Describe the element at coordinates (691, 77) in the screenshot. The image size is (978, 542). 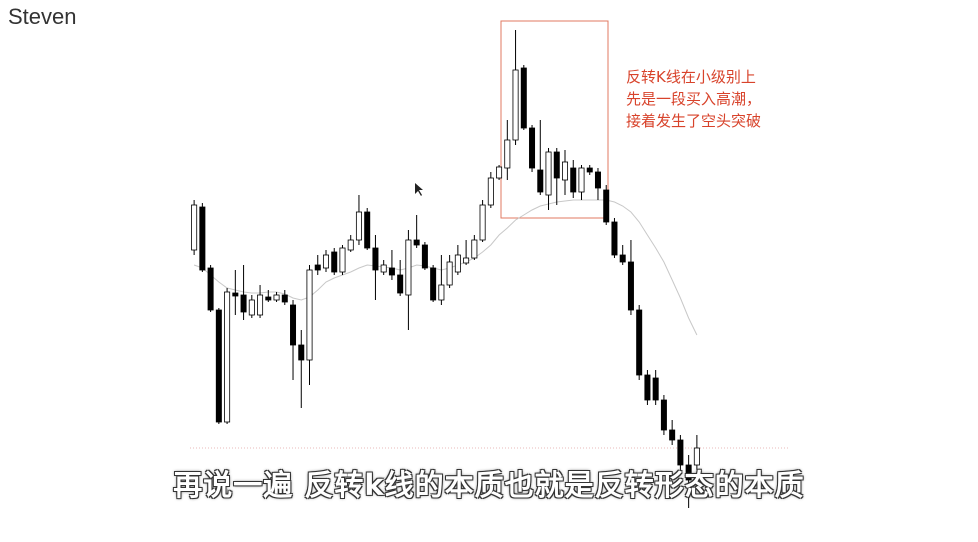
I see `annotation-line: 反转K线在小级别上` at that location.